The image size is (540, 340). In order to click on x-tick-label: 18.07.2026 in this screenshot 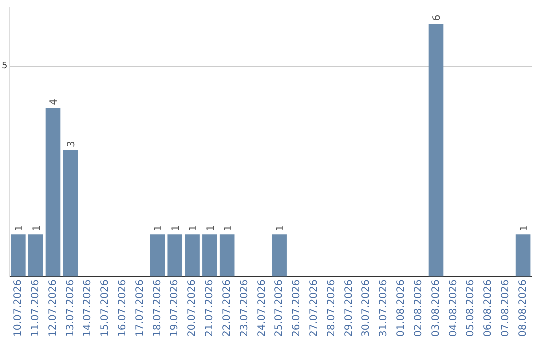, I will do `click(158, 309)`.